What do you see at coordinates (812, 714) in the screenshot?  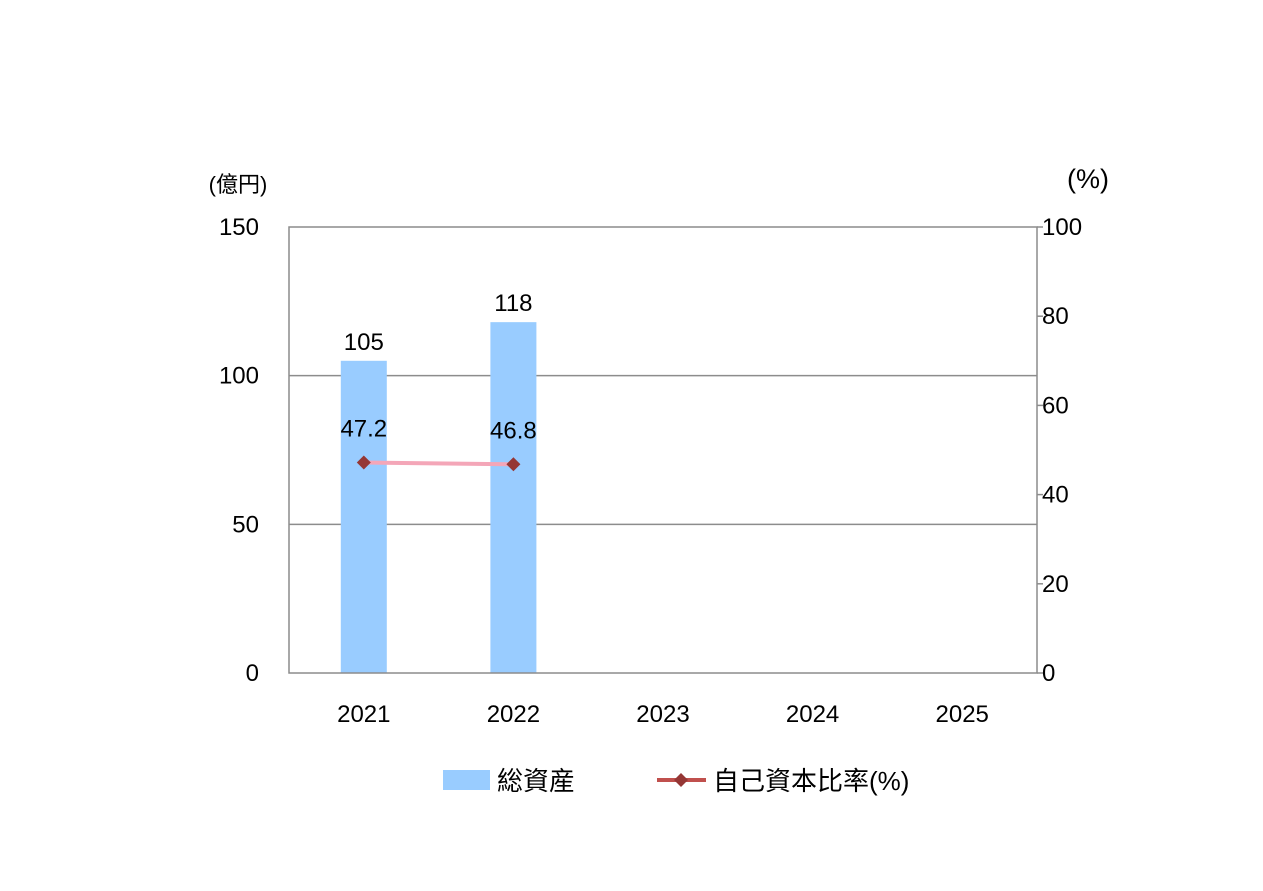 I see `x-tick-label: 2024` at bounding box center [812, 714].